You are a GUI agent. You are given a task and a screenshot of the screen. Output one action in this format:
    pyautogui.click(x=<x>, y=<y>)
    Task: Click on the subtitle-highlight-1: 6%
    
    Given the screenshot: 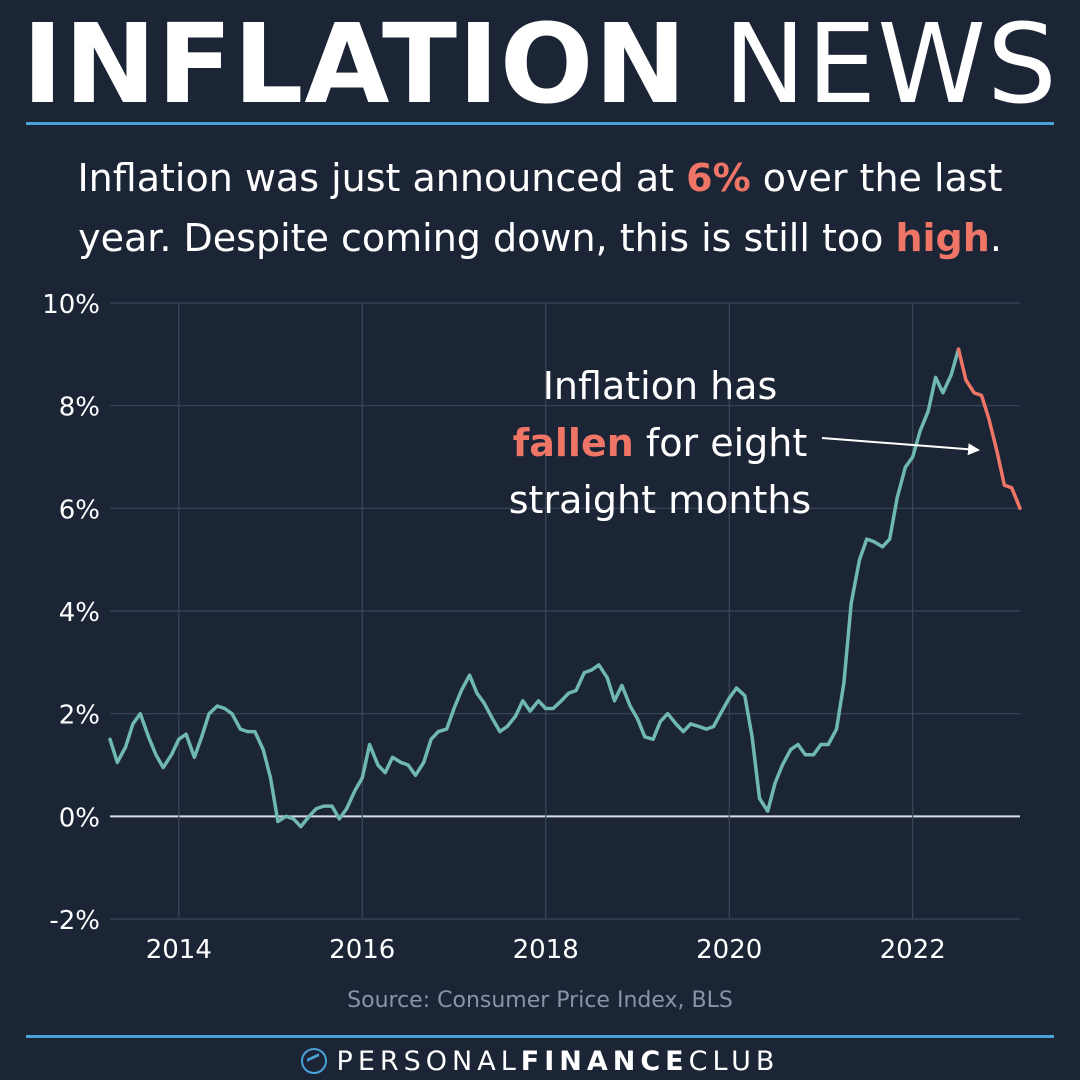 What is the action you would take?
    pyautogui.click(x=718, y=178)
    